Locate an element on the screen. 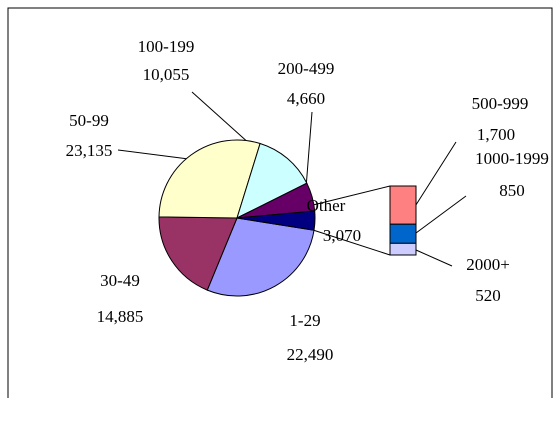  value-label: 10,055 is located at coordinates (166, 74).